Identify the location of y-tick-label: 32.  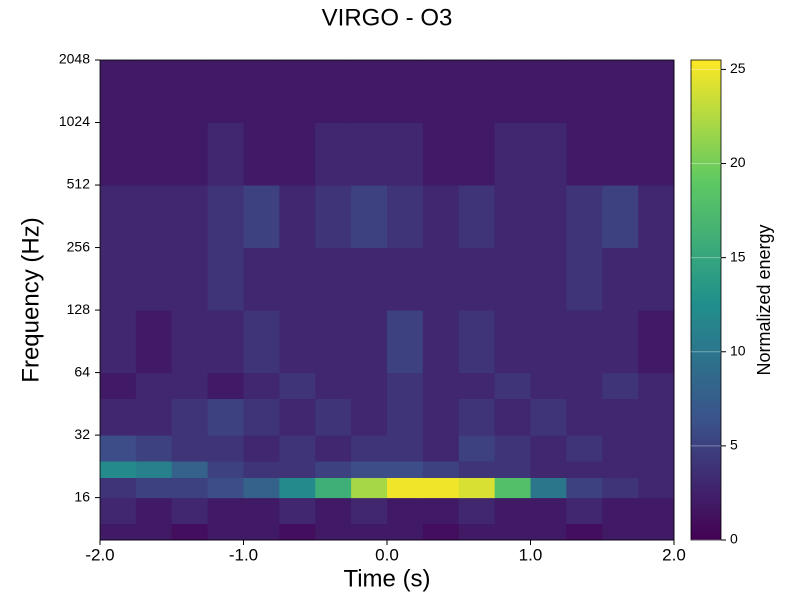
(82, 434).